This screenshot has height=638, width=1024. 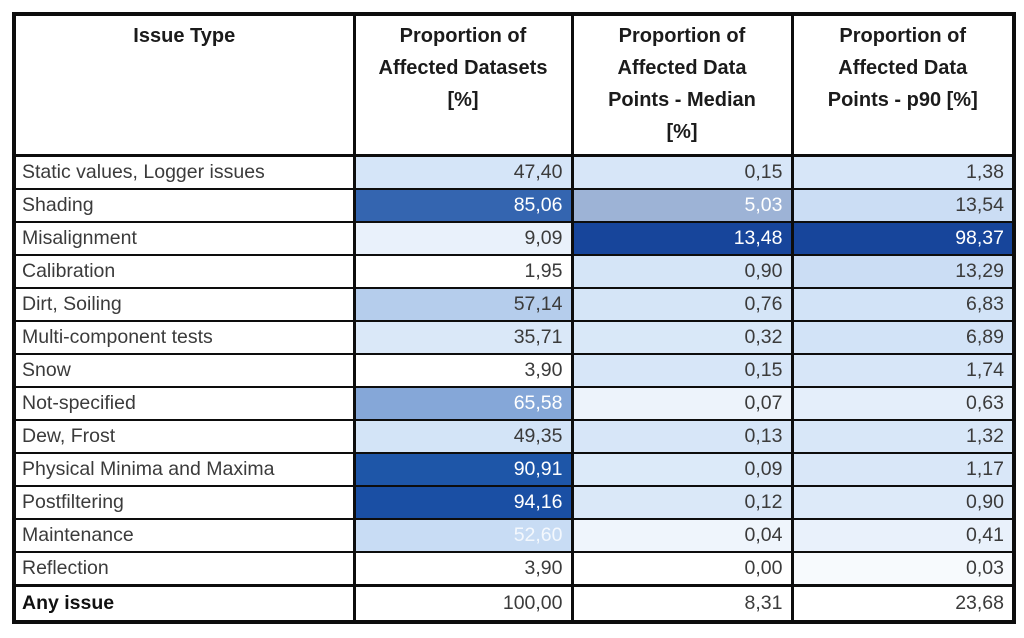 What do you see at coordinates (184, 436) in the screenshot?
I see `issue-type-cell: Dew, Frost` at bounding box center [184, 436].